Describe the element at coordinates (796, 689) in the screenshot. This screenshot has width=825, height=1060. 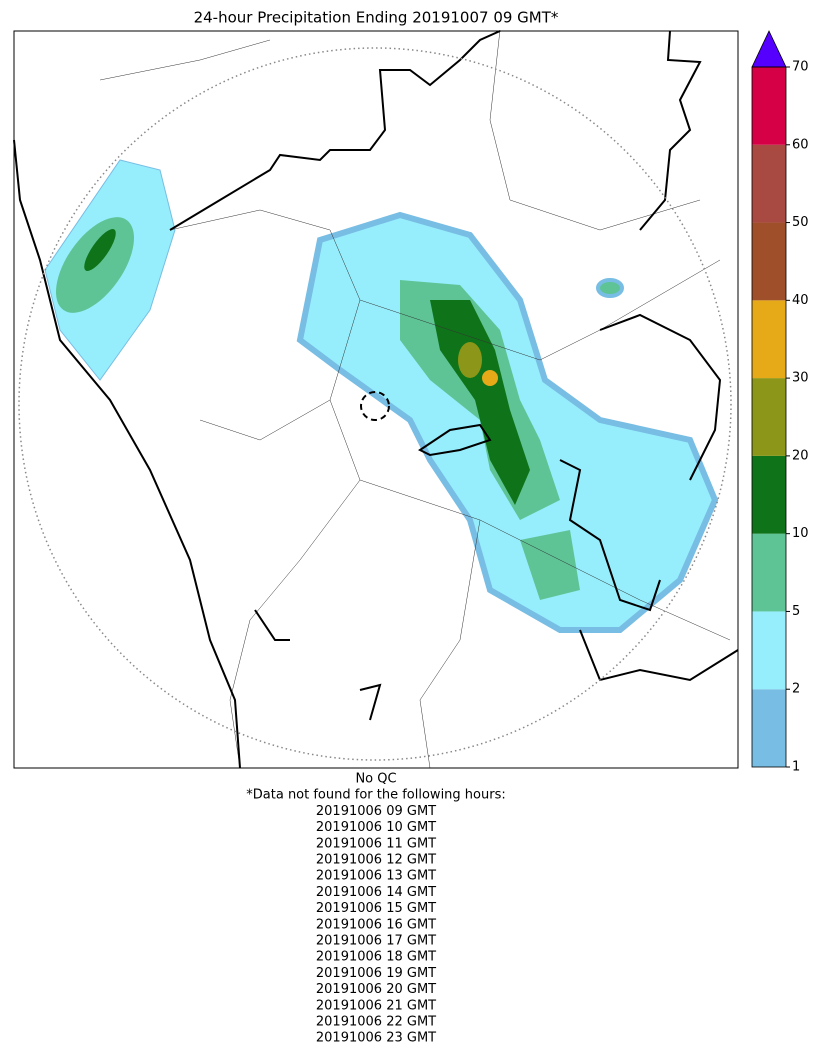
I see `colorbar-tick-label: 2` at that location.